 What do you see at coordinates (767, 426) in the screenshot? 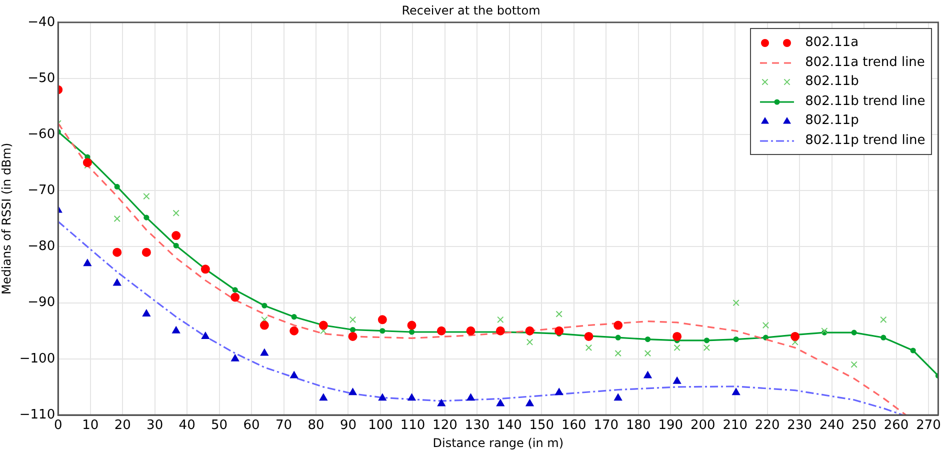
I see `x-tick-label: 220` at bounding box center [767, 426].